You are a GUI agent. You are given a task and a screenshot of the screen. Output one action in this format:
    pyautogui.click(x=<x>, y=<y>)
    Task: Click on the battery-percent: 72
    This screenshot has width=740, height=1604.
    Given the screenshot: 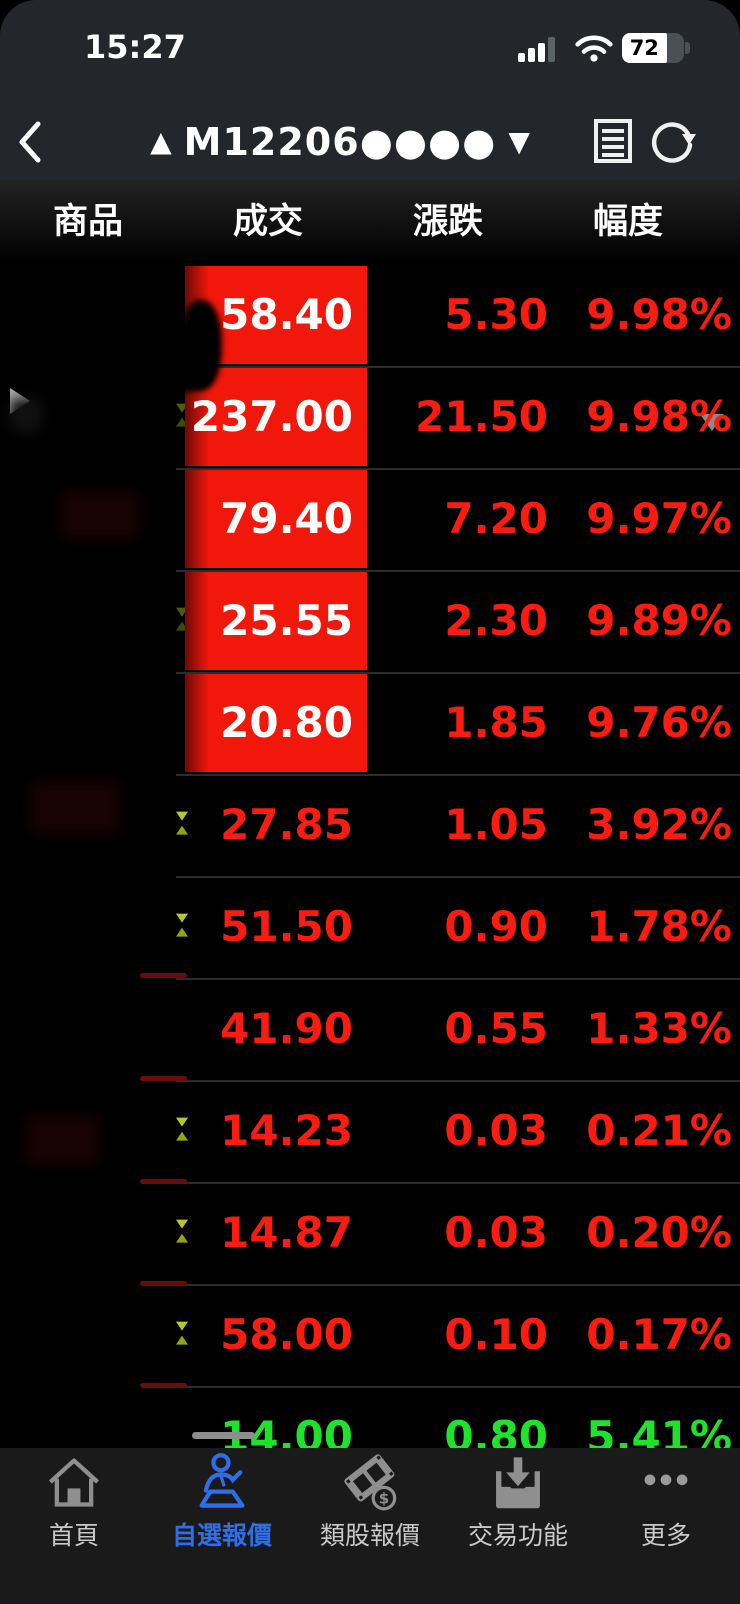 What is the action you would take?
    pyautogui.click(x=644, y=48)
    